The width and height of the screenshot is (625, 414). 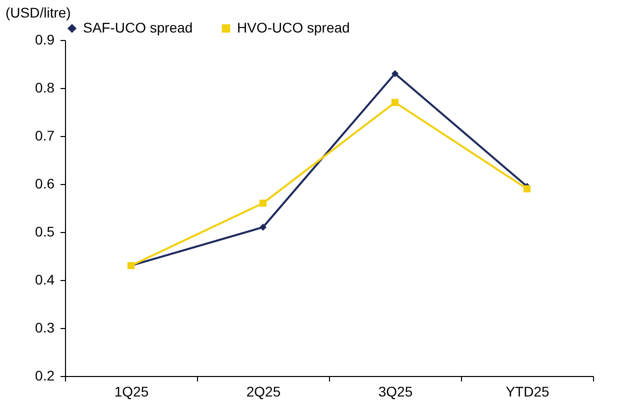 What do you see at coordinates (528, 392) in the screenshot?
I see `x-tick-label: YTD25` at bounding box center [528, 392].